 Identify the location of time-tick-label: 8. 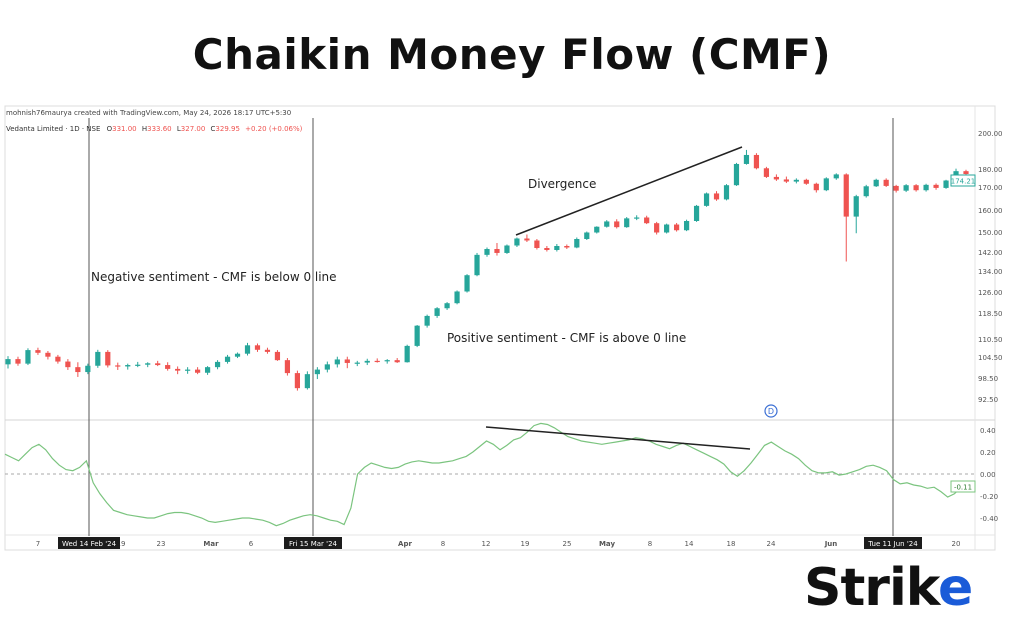
(443, 544).